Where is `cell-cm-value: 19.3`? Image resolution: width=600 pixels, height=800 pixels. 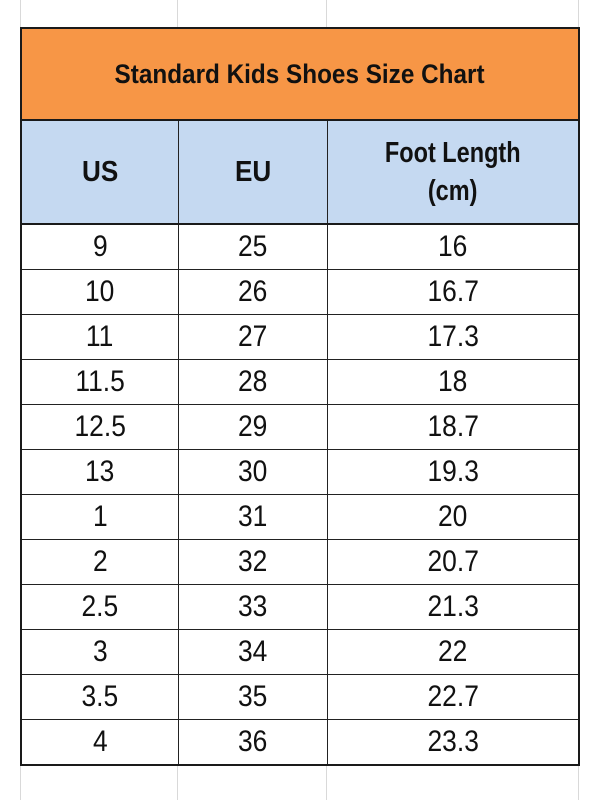 cell-cm-value: 19.3 is located at coordinates (453, 471).